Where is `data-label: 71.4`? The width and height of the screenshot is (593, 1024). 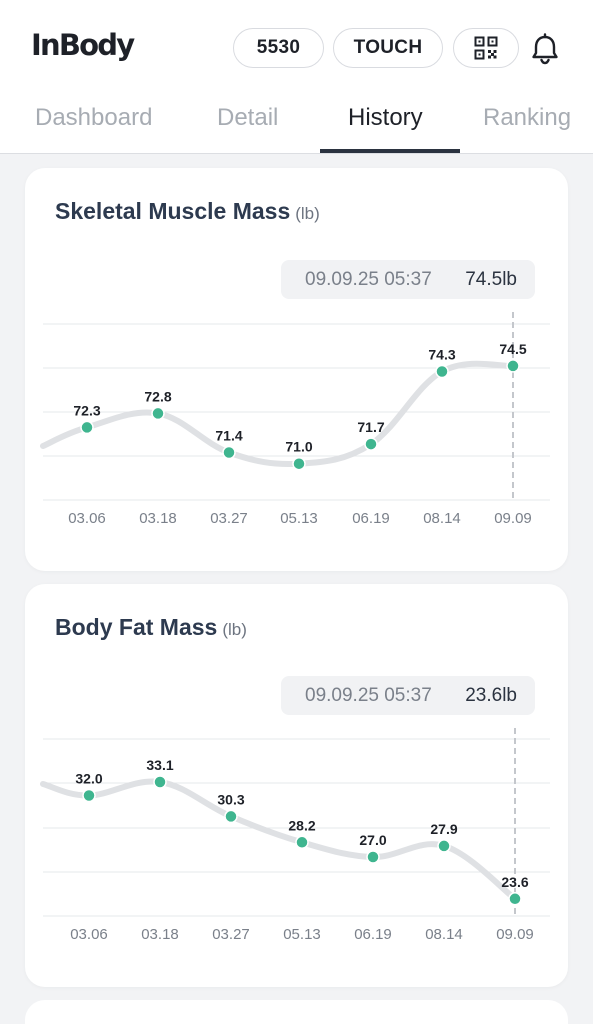 data-label: 71.4 is located at coordinates (228, 436).